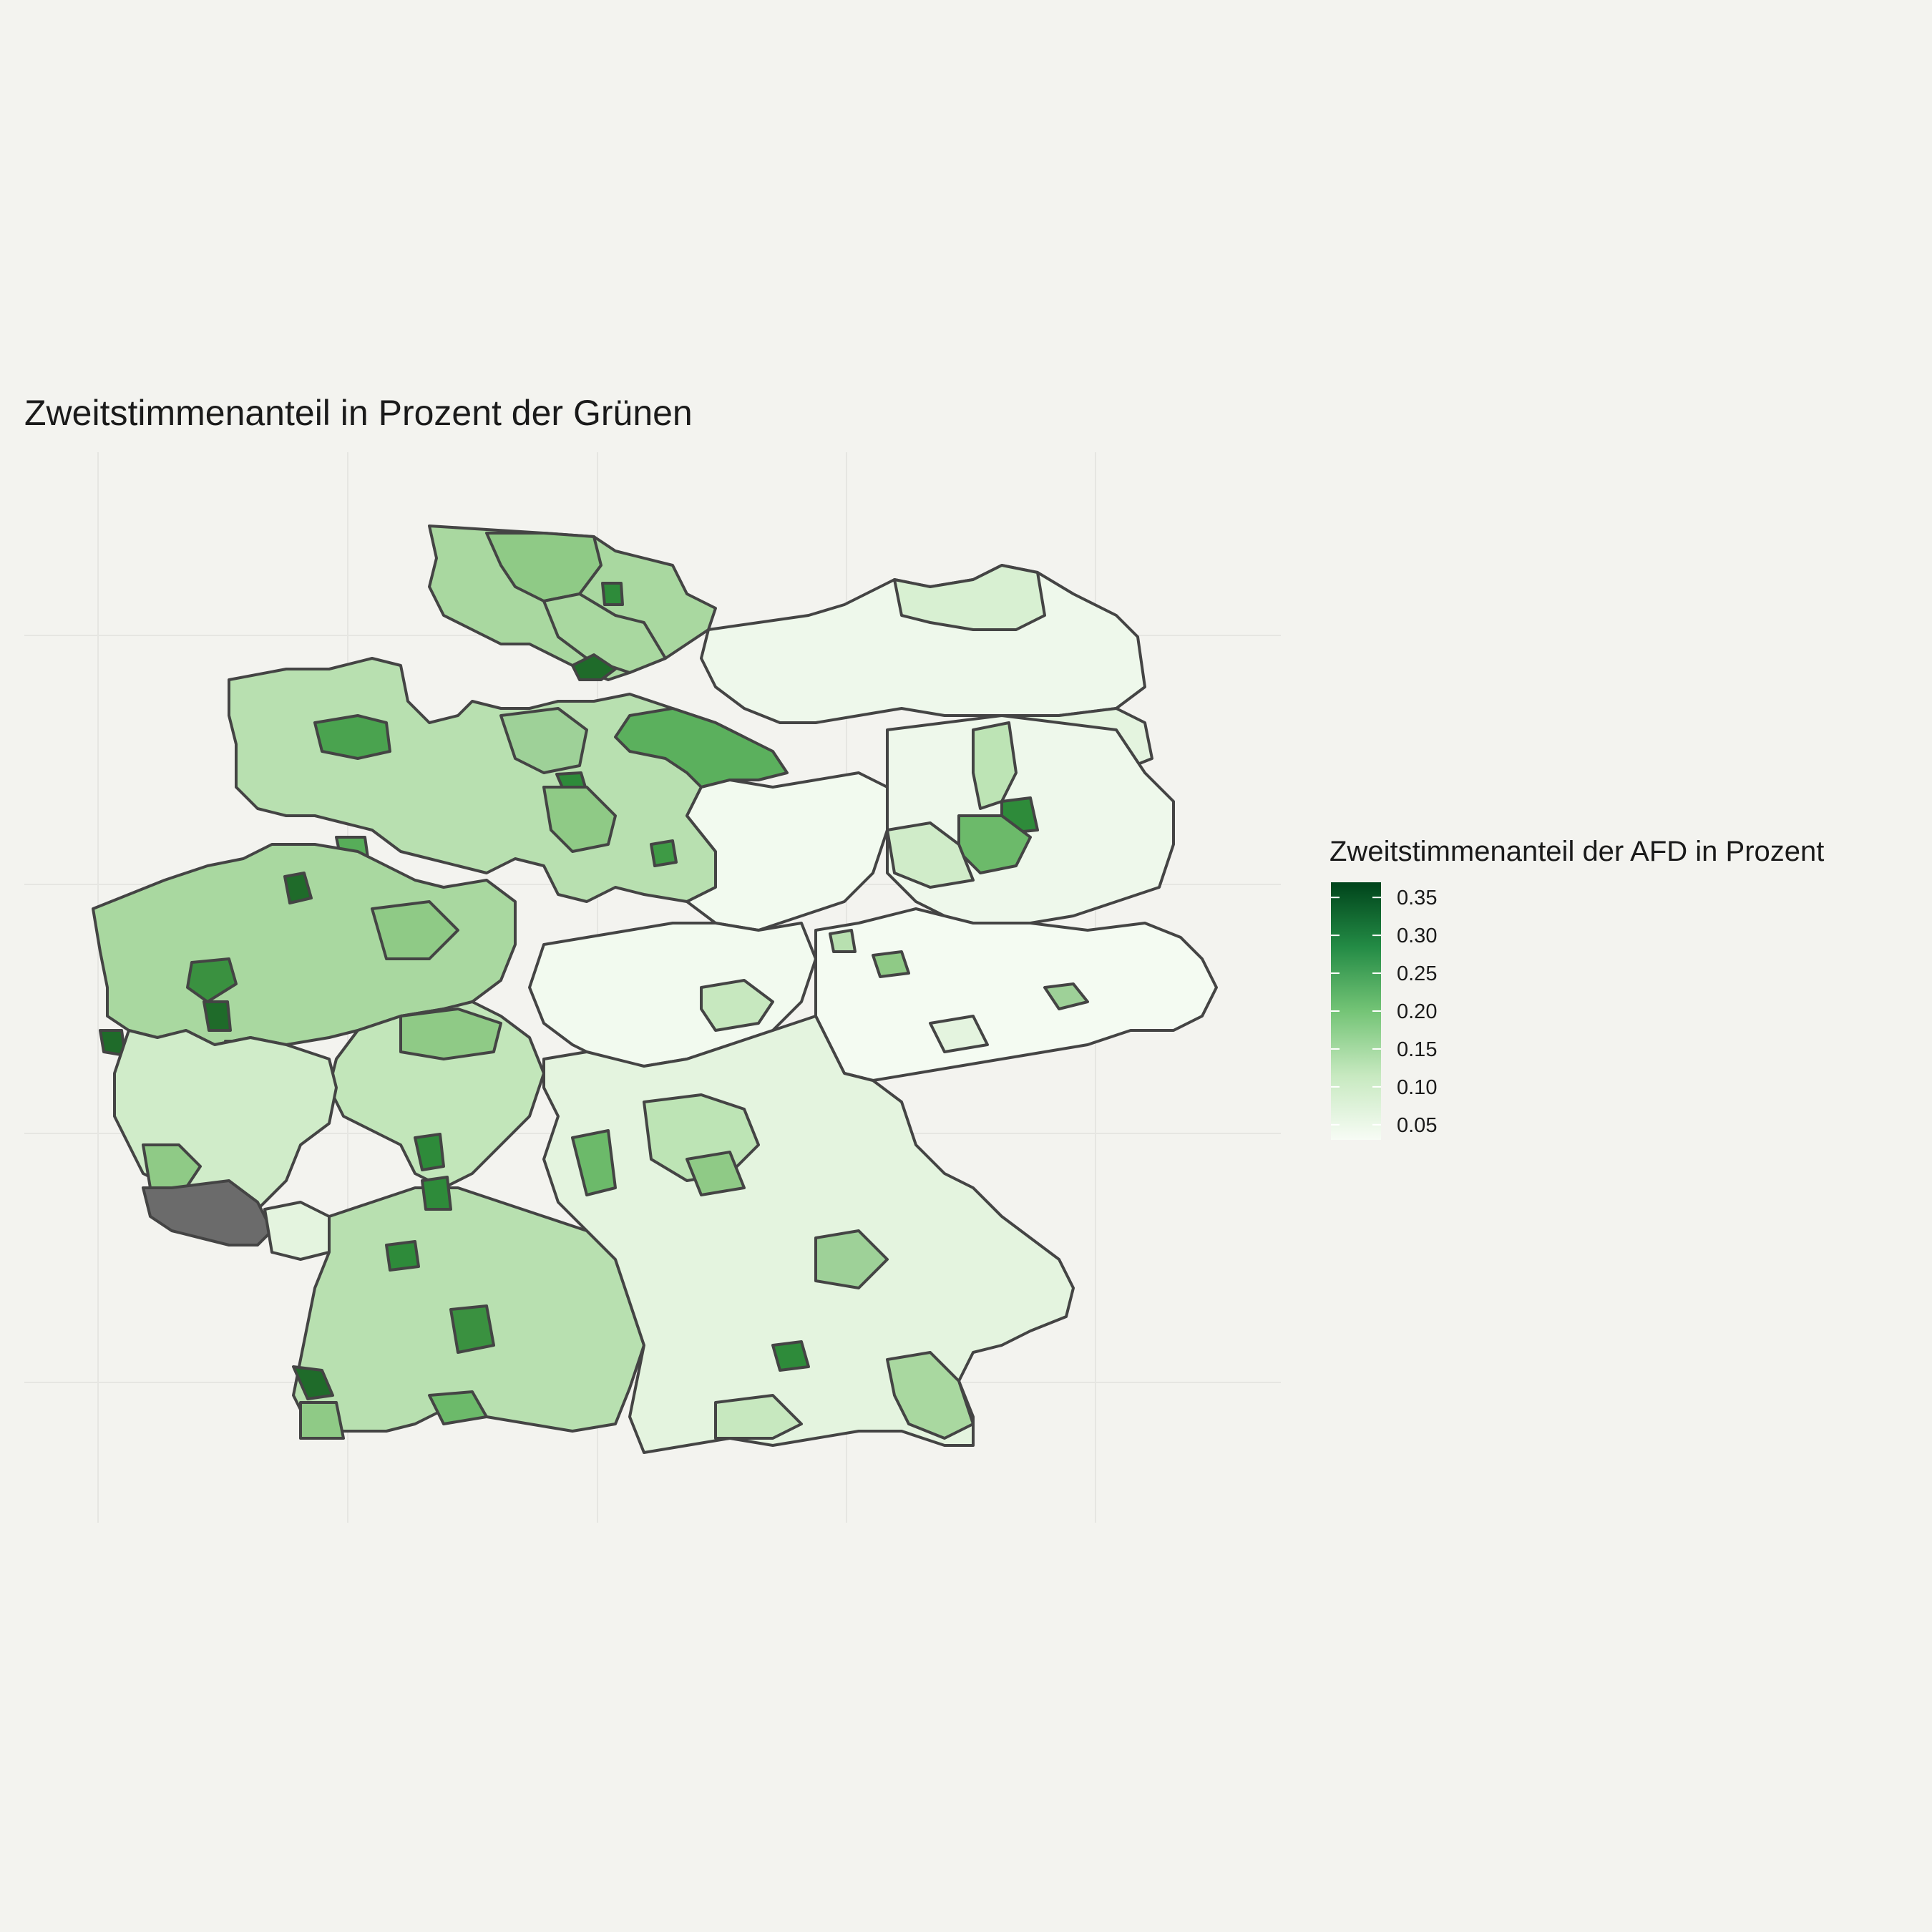 The image size is (1932, 1932). What do you see at coordinates (1417, 1011) in the screenshot?
I see `legend-tick-label: 0.20` at bounding box center [1417, 1011].